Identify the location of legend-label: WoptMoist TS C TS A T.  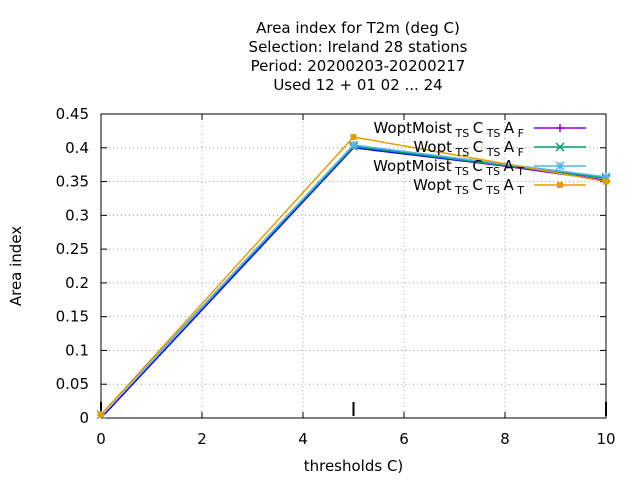
(448, 167).